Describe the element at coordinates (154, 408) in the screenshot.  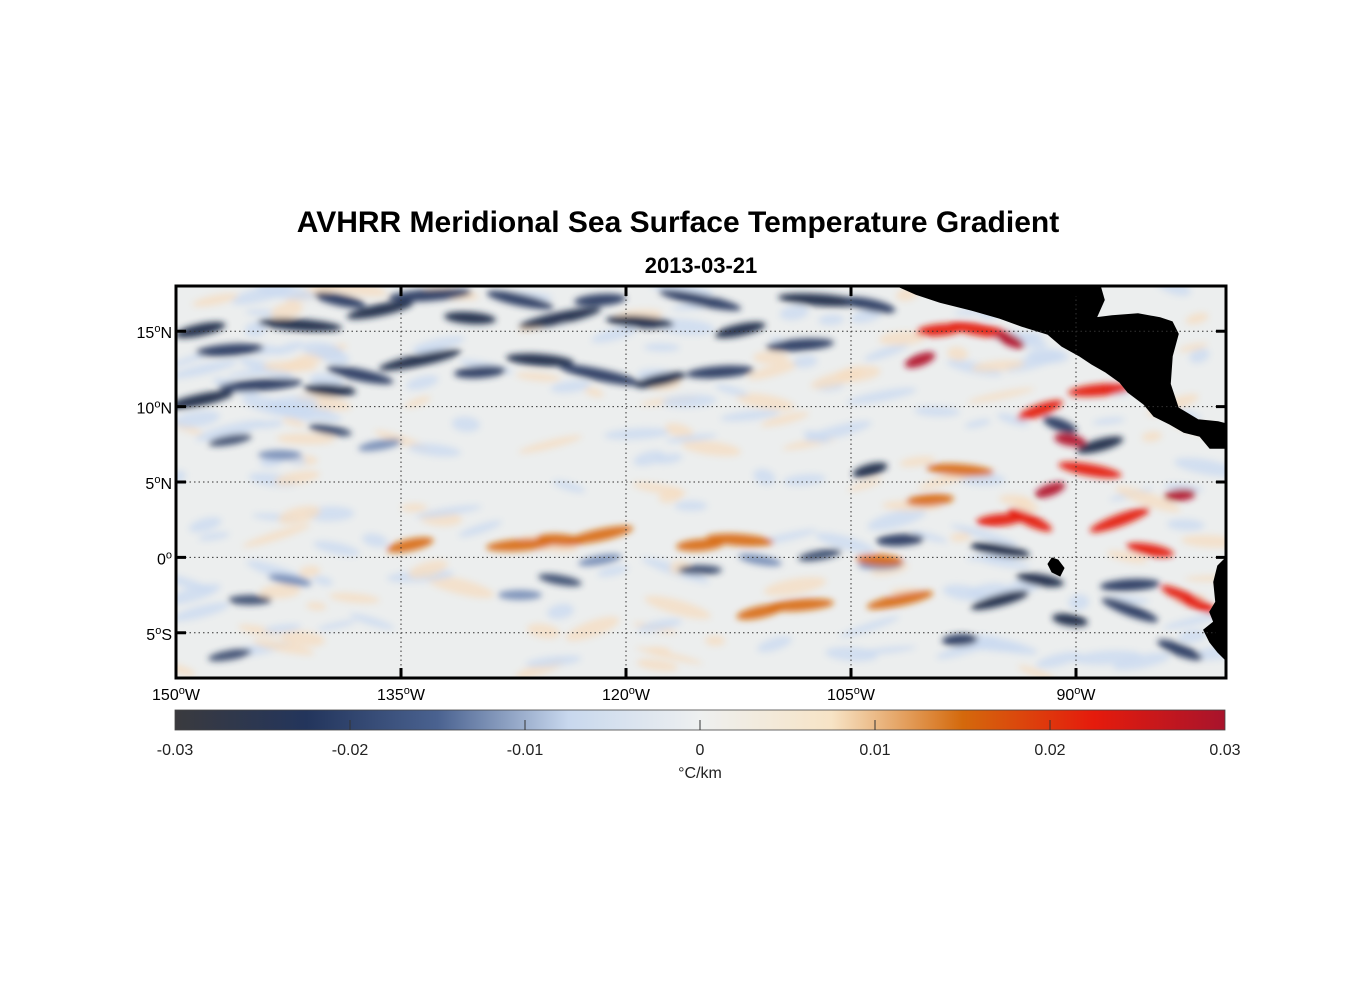
I see `lat-label: 10oN` at that location.